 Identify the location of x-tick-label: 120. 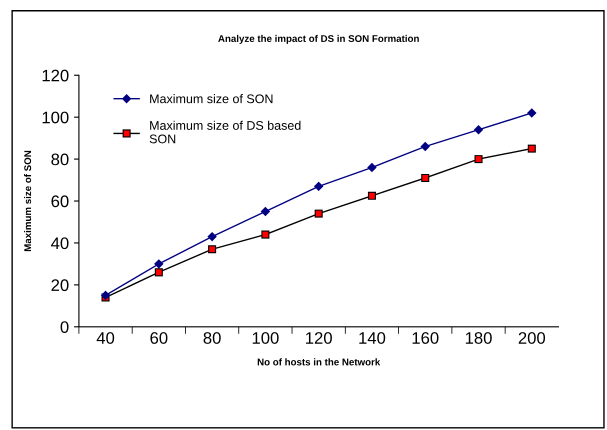
(319, 338).